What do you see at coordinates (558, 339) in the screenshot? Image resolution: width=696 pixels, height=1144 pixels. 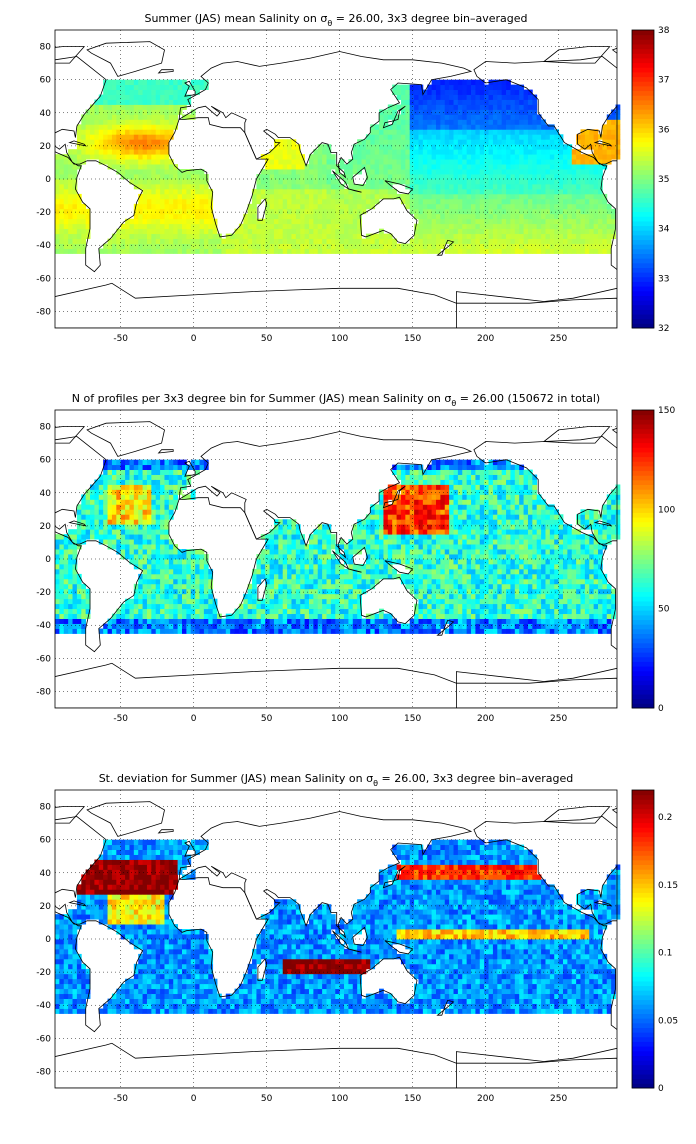 I see `x-tick-label: 250` at bounding box center [558, 339].